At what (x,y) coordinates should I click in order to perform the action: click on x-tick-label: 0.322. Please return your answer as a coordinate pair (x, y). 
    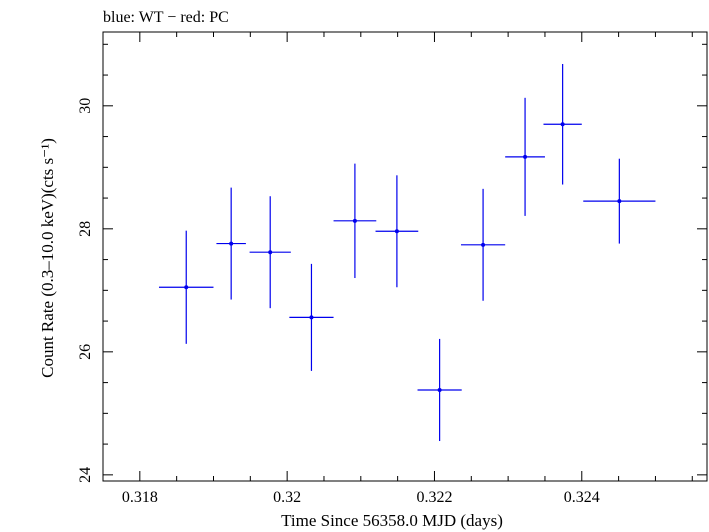
    Looking at the image, I should click on (434, 497).